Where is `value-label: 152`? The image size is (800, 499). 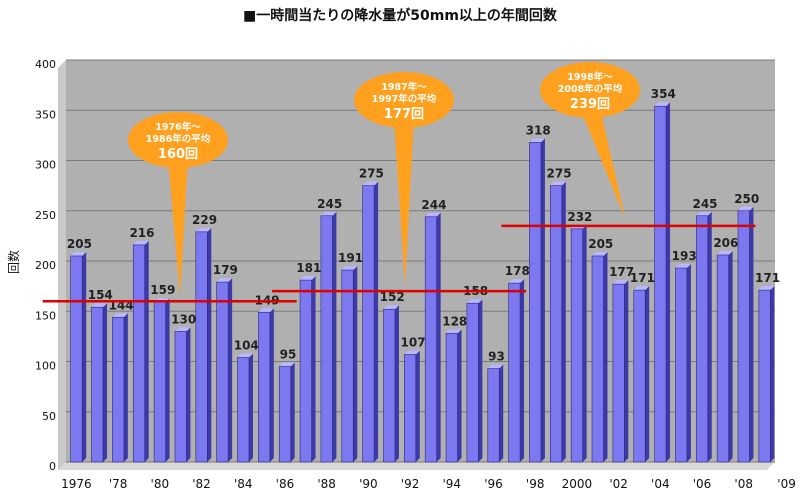 value-label: 152 is located at coordinates (392, 297).